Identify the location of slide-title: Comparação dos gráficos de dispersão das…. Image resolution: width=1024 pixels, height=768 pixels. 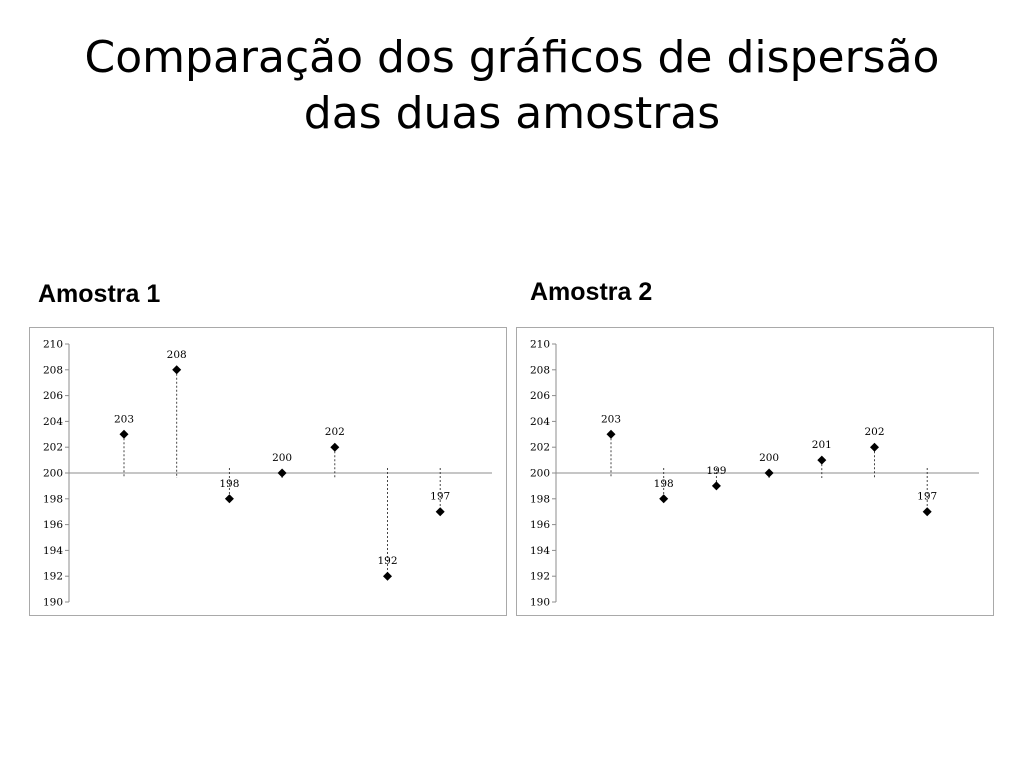
(512, 85).